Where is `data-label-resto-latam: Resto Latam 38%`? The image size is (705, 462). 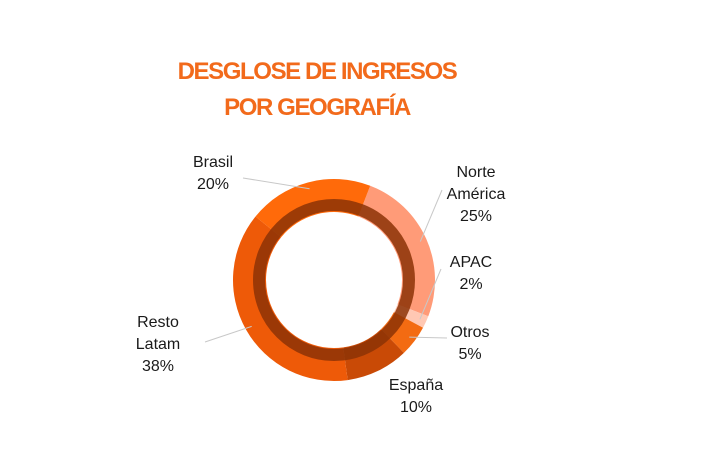
data-label-resto-latam: Resto Latam 38% is located at coordinates (158, 344).